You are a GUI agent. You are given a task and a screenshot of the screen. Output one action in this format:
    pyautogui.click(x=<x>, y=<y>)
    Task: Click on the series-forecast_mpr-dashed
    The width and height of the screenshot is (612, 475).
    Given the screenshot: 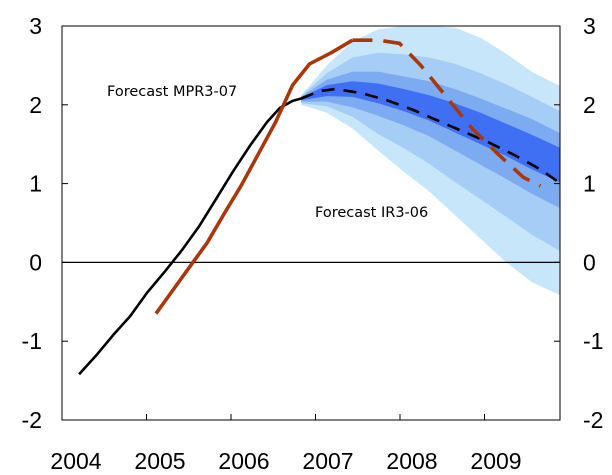 What is the action you would take?
    pyautogui.click(x=447, y=113)
    